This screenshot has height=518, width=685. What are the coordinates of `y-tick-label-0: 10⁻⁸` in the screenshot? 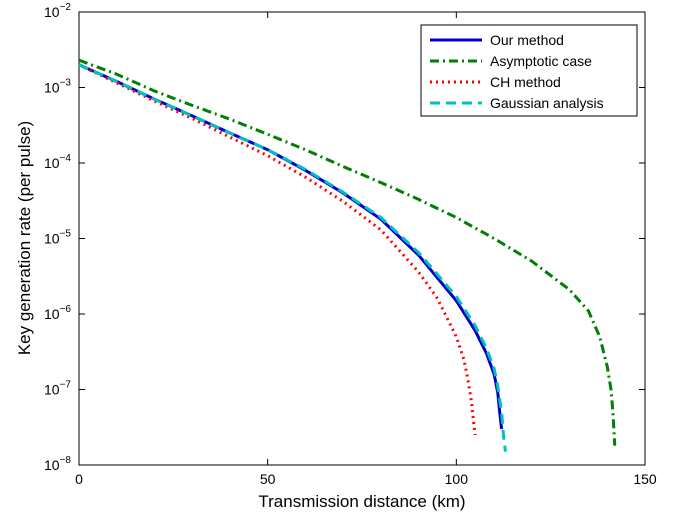 It's located at (57, 464).